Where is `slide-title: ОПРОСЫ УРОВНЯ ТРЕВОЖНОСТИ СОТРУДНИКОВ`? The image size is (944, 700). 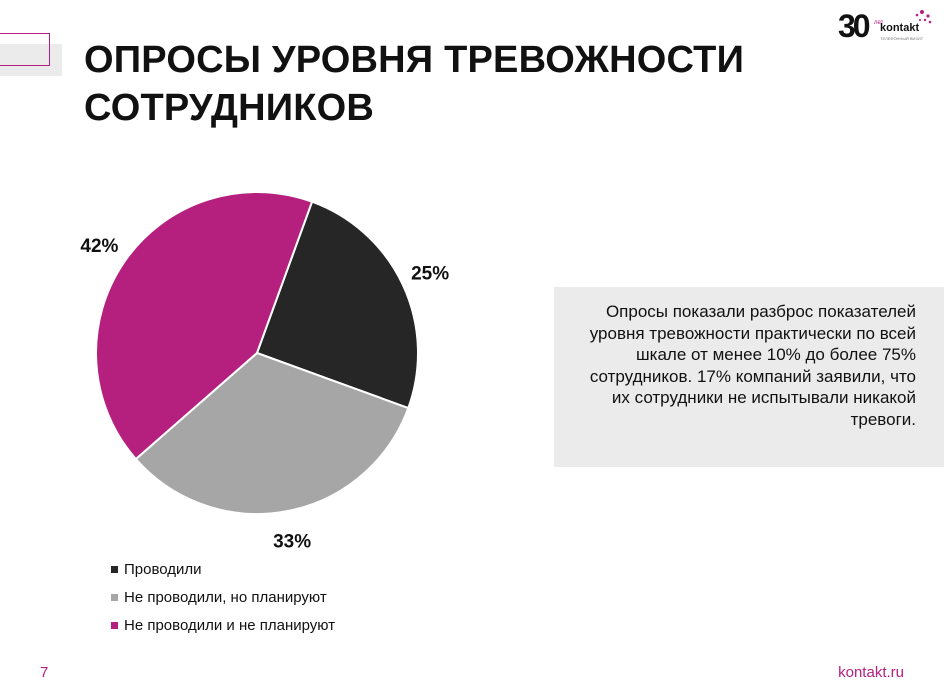 slide-title: ОПРОСЫ УРОВНЯ ТРЕВОЖНОСТИ СОТРУДНИКОВ is located at coordinates (414, 84).